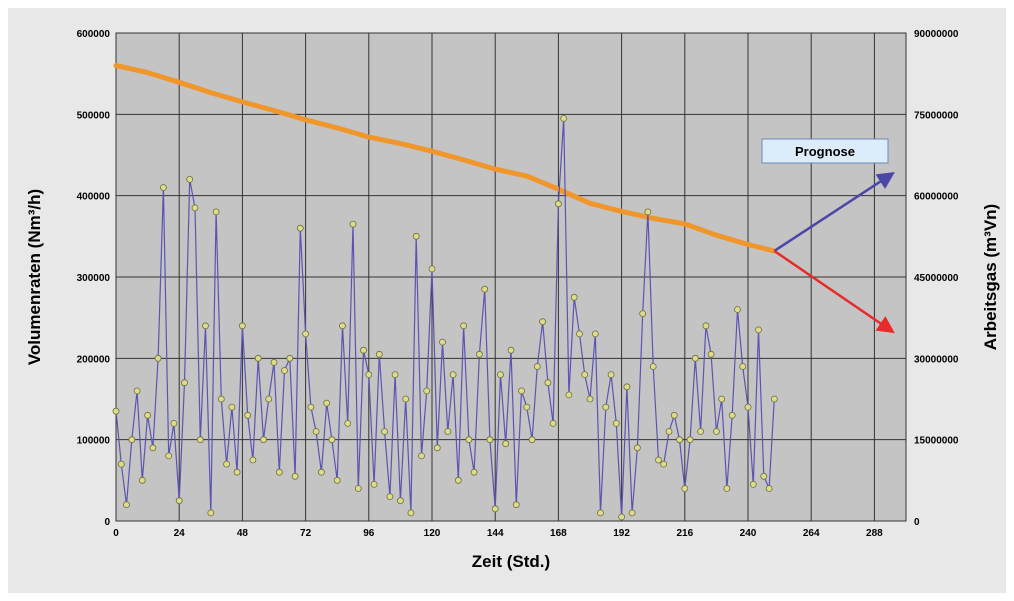  I want to click on y-right-tick-label: 15000000, so click(936, 441).